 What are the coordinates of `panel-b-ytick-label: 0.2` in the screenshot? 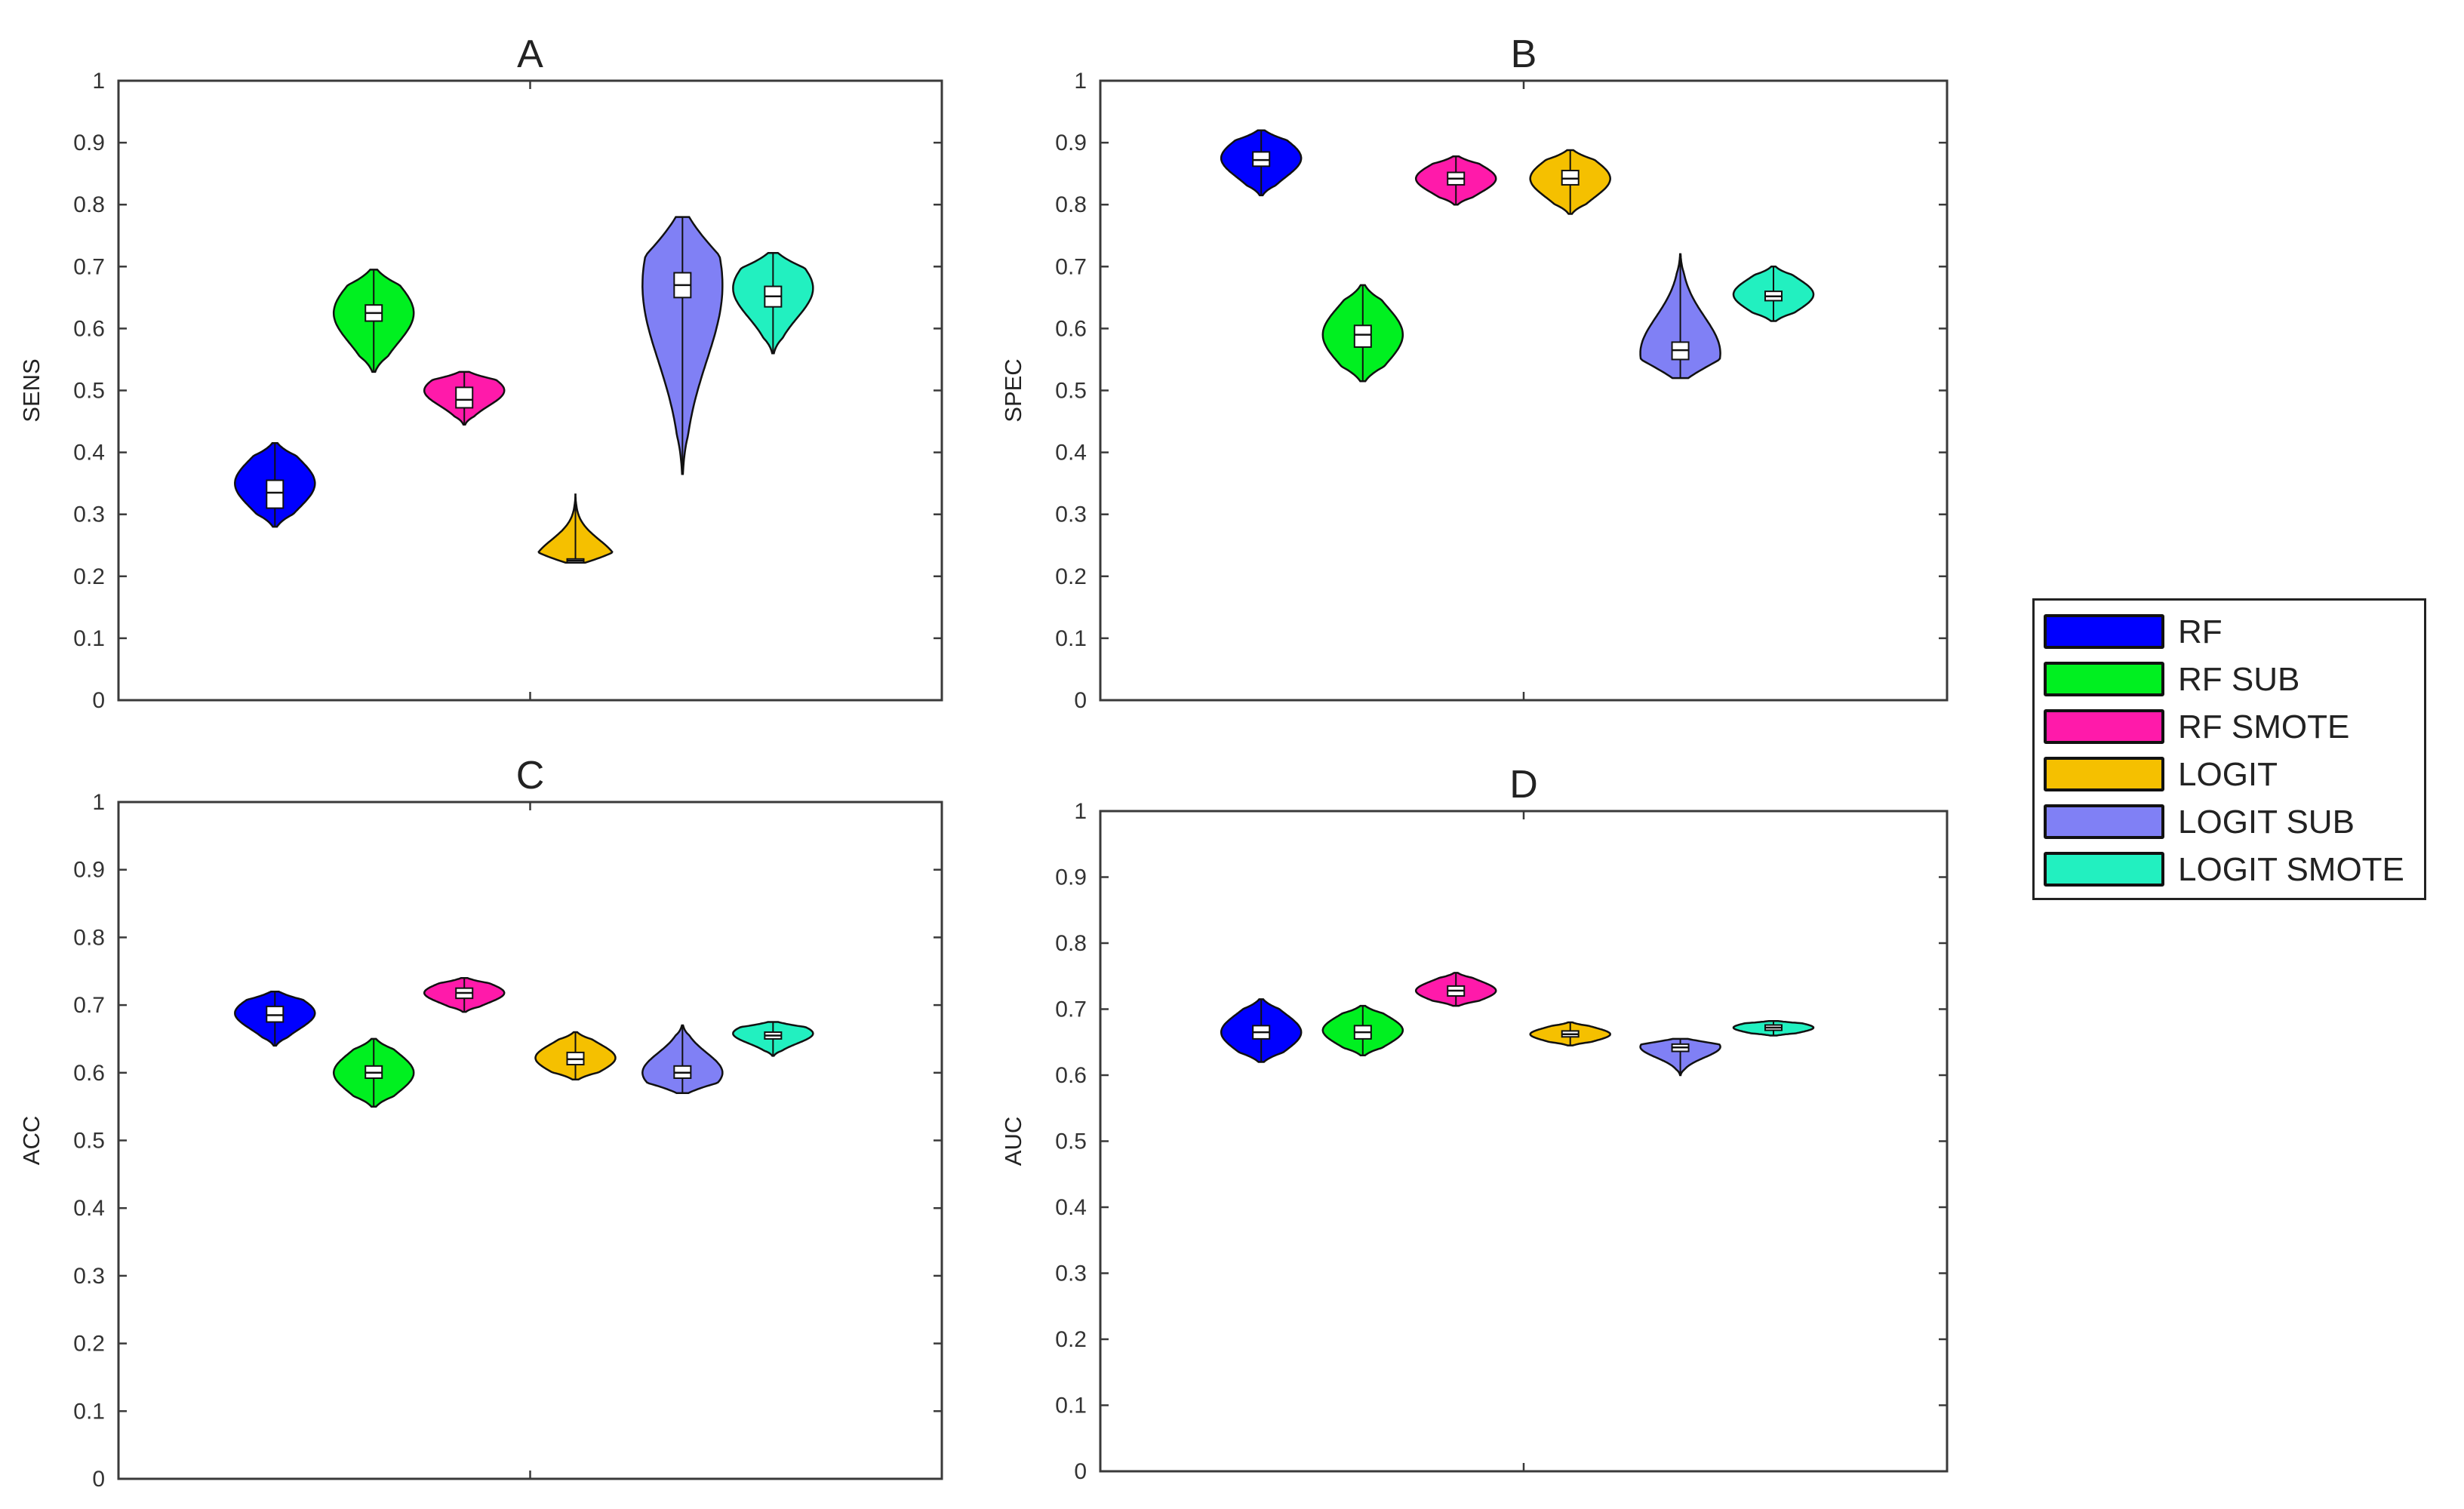 It's located at (1071, 576).